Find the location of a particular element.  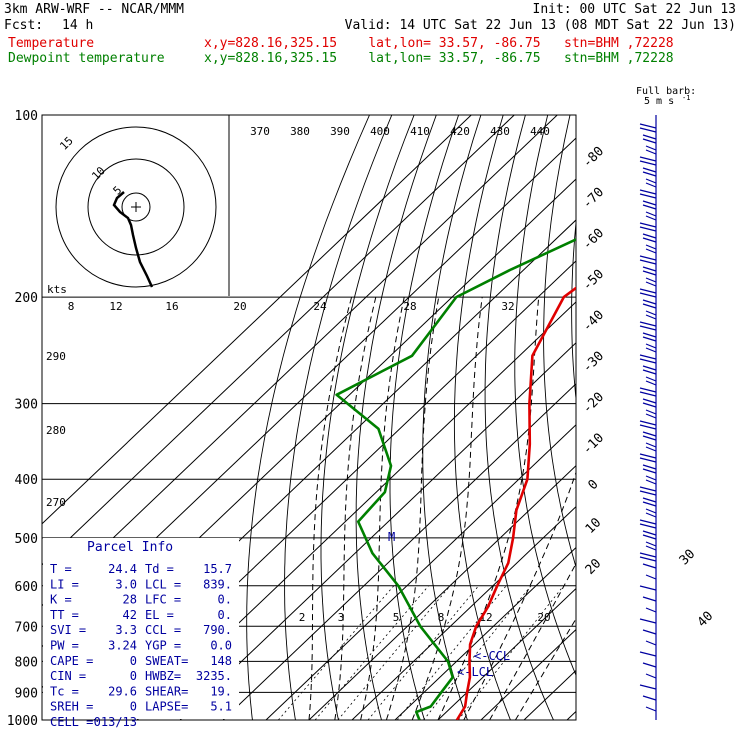

theta-e-label: 390 is located at coordinates (340, 131).